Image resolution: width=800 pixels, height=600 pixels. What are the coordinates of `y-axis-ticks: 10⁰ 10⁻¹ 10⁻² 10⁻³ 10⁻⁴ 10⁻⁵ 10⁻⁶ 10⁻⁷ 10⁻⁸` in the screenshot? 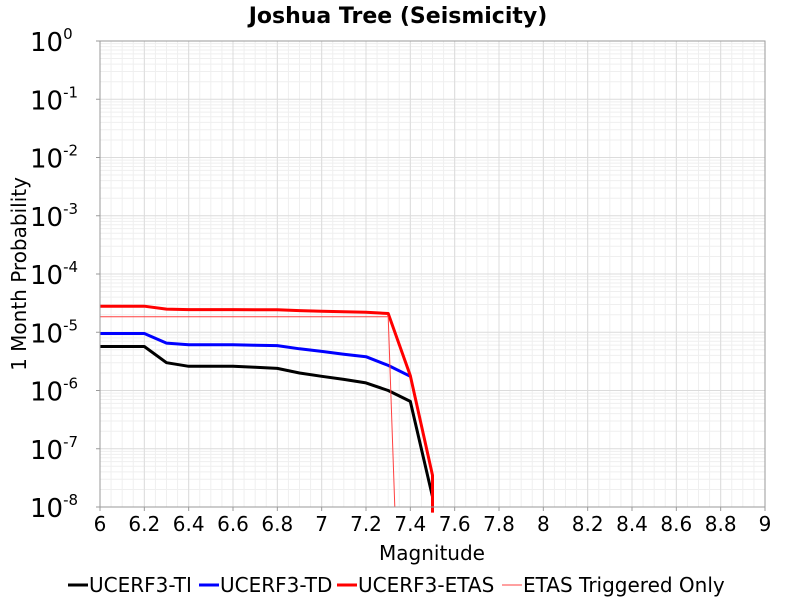 It's located at (65, 274).